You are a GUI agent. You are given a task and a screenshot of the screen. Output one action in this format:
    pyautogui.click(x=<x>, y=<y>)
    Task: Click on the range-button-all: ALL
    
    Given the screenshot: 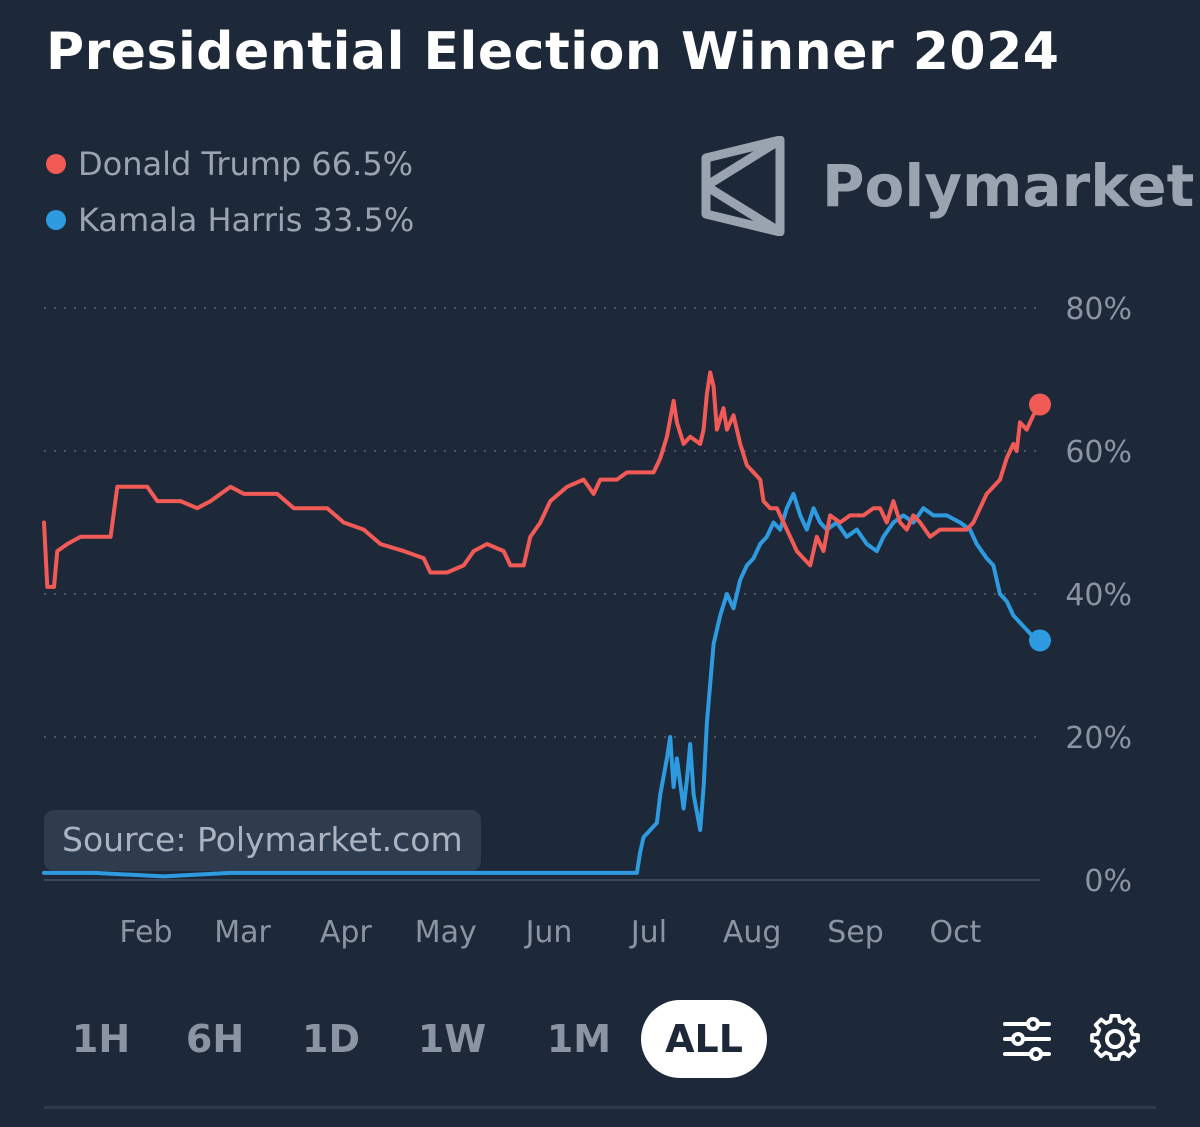 What is the action you would take?
    pyautogui.click(x=704, y=1039)
    